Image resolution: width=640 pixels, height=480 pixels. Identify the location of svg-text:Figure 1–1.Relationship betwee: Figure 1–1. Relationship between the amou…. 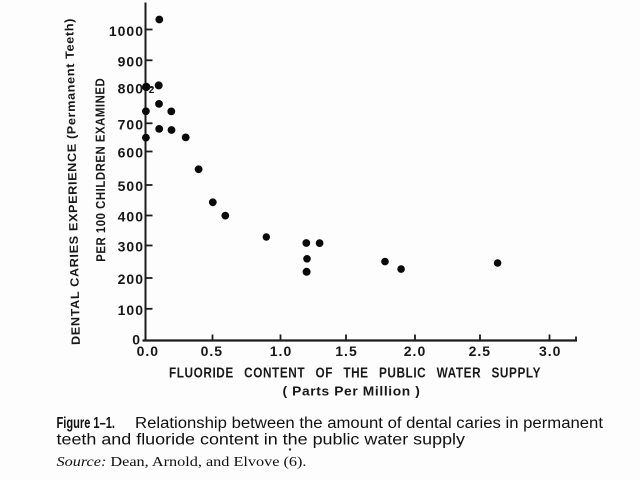
(330, 423).